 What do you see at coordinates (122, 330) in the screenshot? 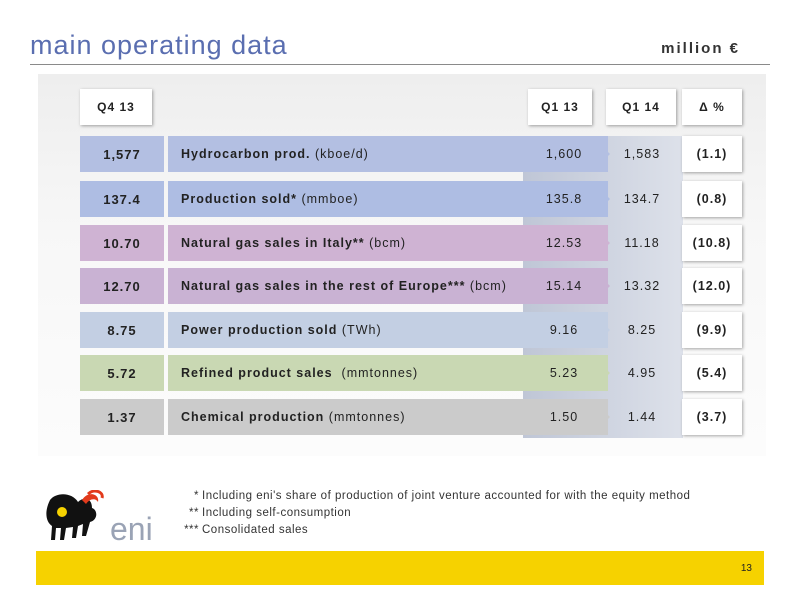
I see `q4-13-value: 8.75` at bounding box center [122, 330].